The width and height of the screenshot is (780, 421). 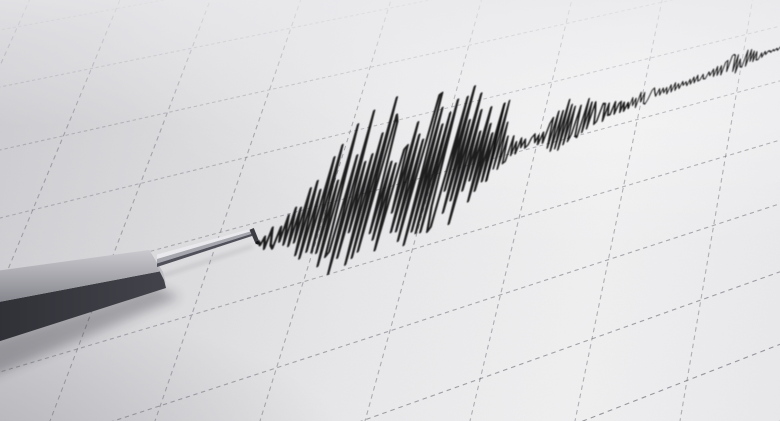 I want to click on arm-side-face, so click(x=83, y=306).